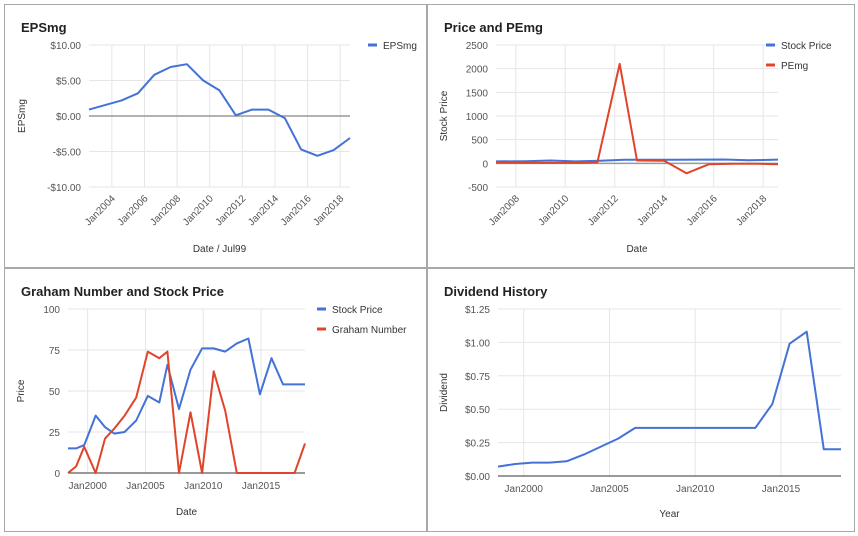 The image size is (858, 536). Describe the element at coordinates (479, 141) in the screenshot. I see `y-tick-label: 500` at that location.